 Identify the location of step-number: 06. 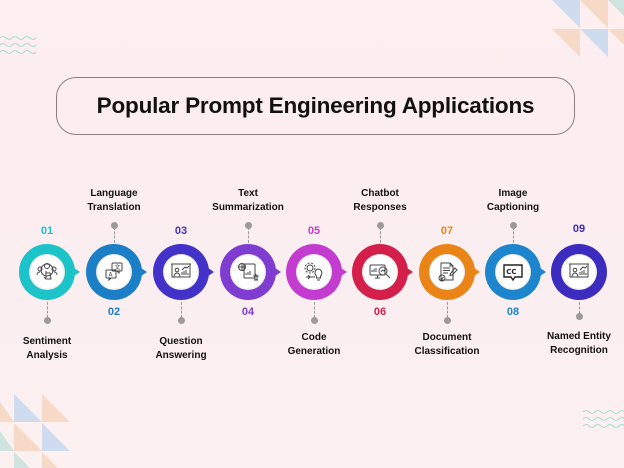
(380, 312).